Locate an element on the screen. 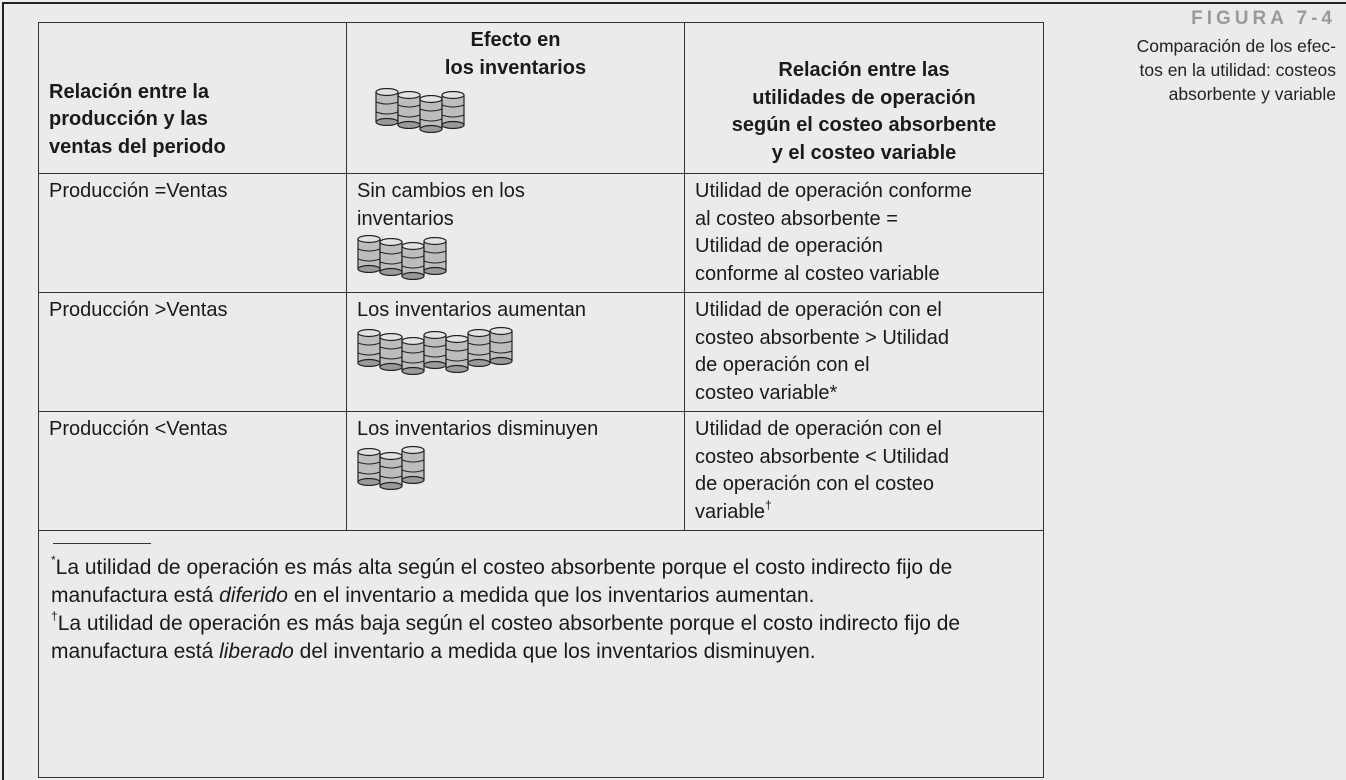 The image size is (1346, 780). note-marker: † is located at coordinates (768, 504).